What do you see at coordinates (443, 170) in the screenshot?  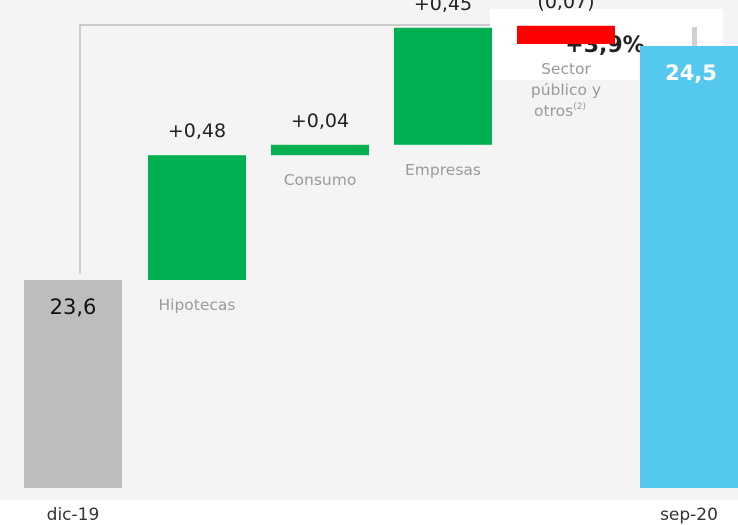 I see `bar-step-3-category: Empresas` at bounding box center [443, 170].